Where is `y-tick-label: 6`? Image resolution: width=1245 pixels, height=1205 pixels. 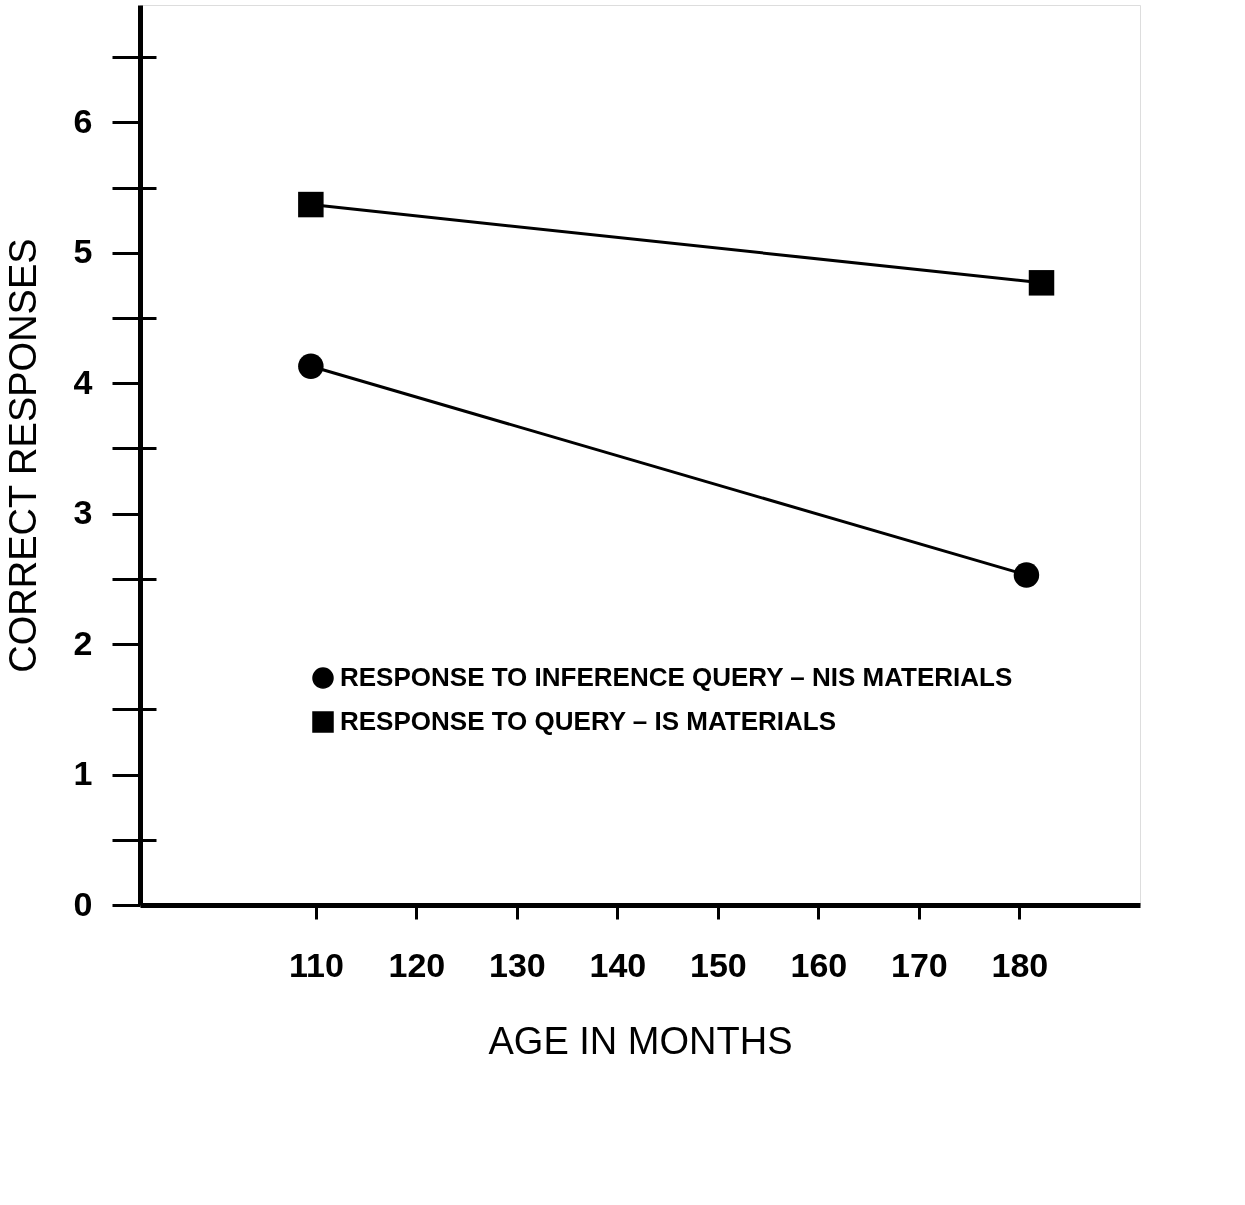 y-tick-label: 6 is located at coordinates (83, 120).